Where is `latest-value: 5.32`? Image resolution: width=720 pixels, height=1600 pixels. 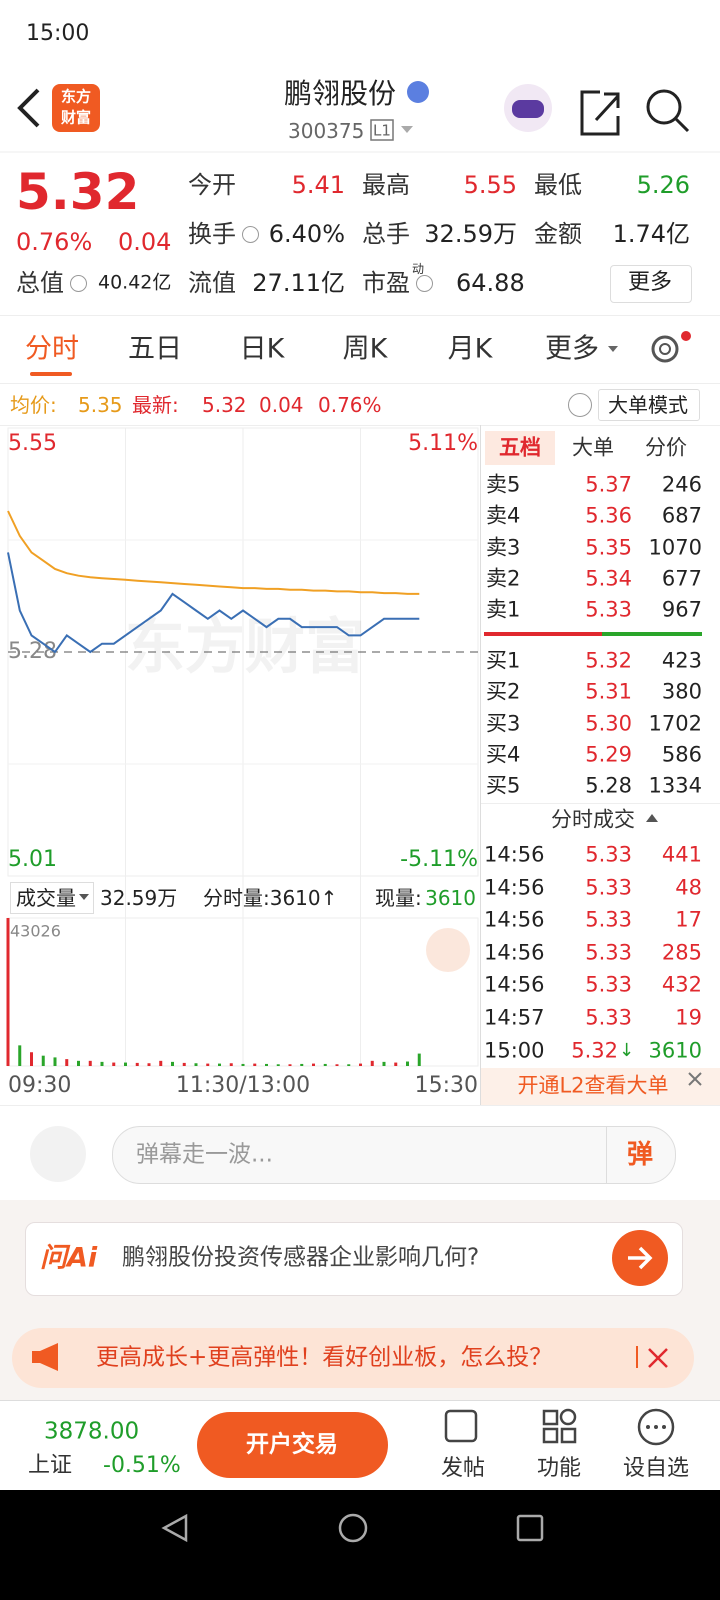 latest-value: 5.32 is located at coordinates (224, 405).